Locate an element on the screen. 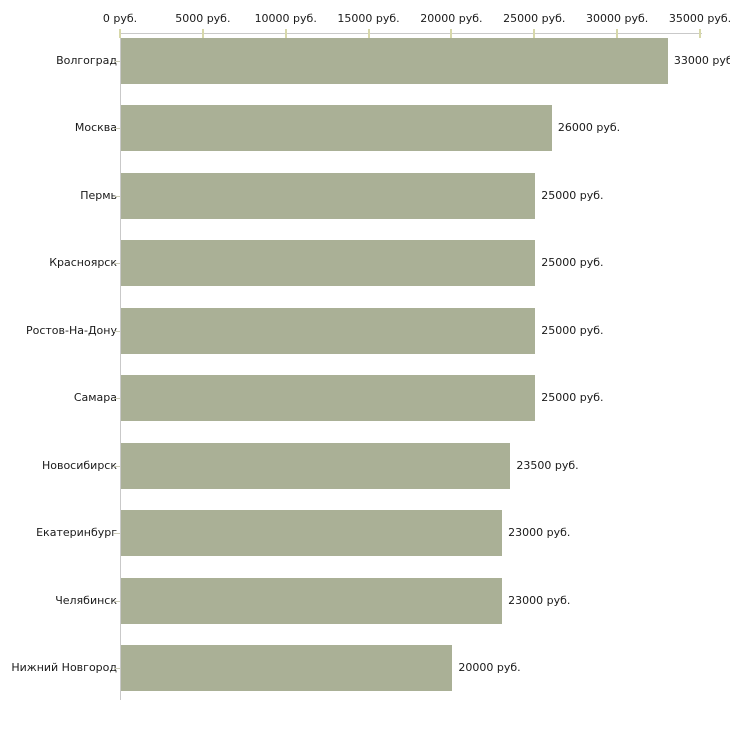 Image resolution: width=730 pixels, height=730 pixels. x-axis-tick-label: 30000 руб. is located at coordinates (617, 18).